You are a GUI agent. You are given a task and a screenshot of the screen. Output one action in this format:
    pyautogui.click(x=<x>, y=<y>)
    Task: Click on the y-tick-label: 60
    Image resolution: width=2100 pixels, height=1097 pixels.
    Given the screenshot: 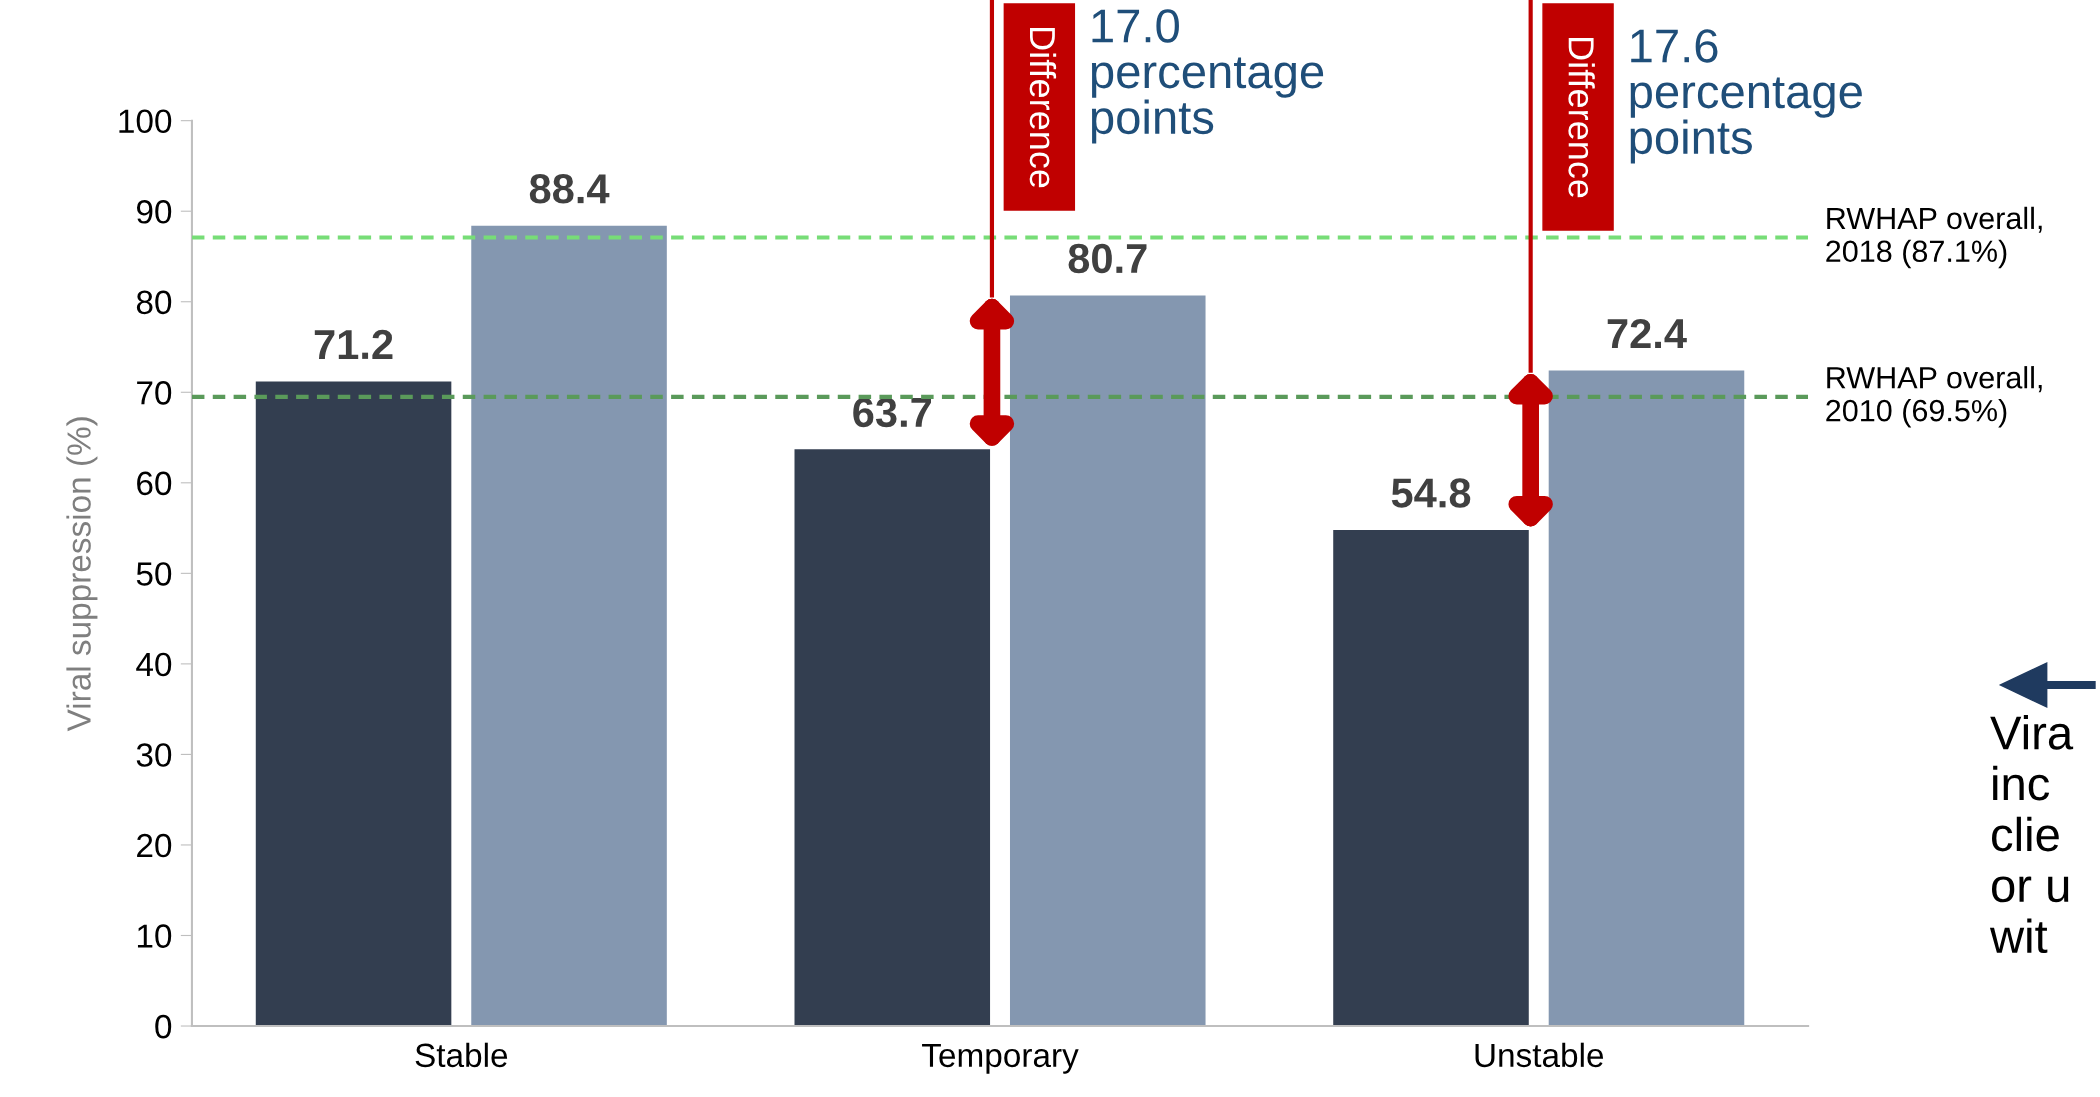 What is the action you would take?
    pyautogui.click(x=154, y=483)
    